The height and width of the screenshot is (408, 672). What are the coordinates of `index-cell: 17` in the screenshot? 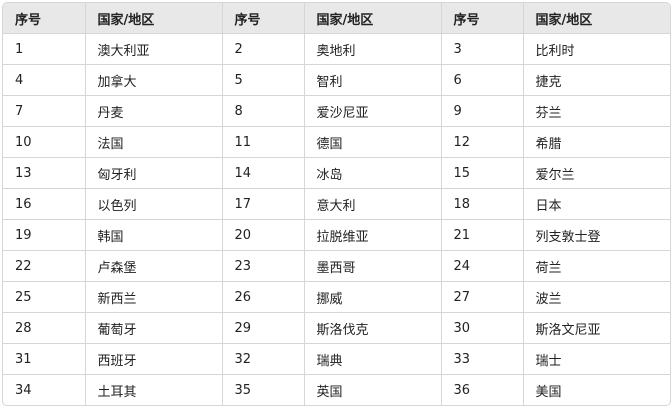 It's located at (263, 204).